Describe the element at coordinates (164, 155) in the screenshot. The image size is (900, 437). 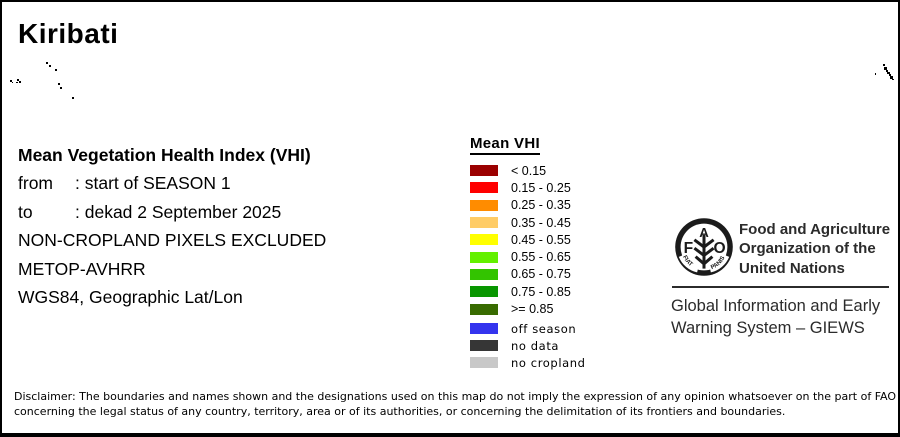
I see `index-heading: Mean Vegetation Health Index (VHI)` at that location.